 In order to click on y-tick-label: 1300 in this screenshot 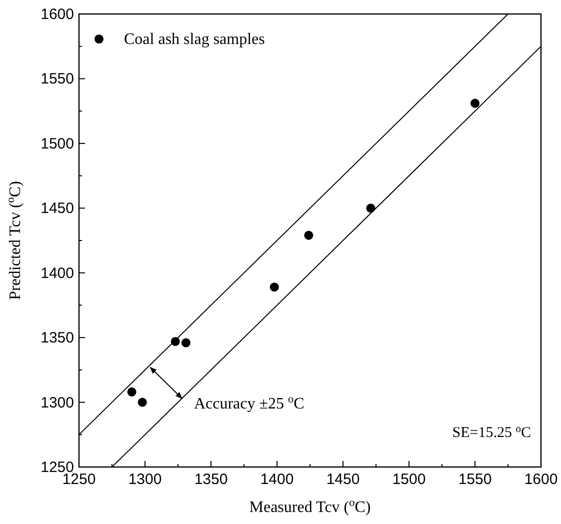, I will do `click(57, 403)`.